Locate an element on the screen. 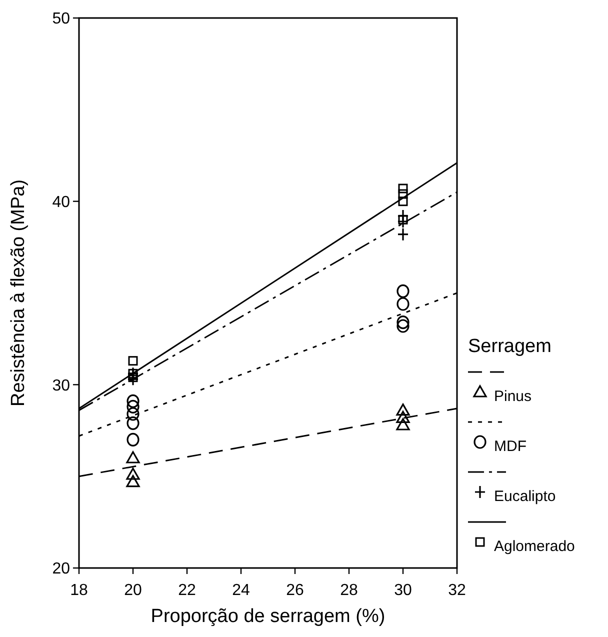  x-tick-label: 26 is located at coordinates (295, 590).